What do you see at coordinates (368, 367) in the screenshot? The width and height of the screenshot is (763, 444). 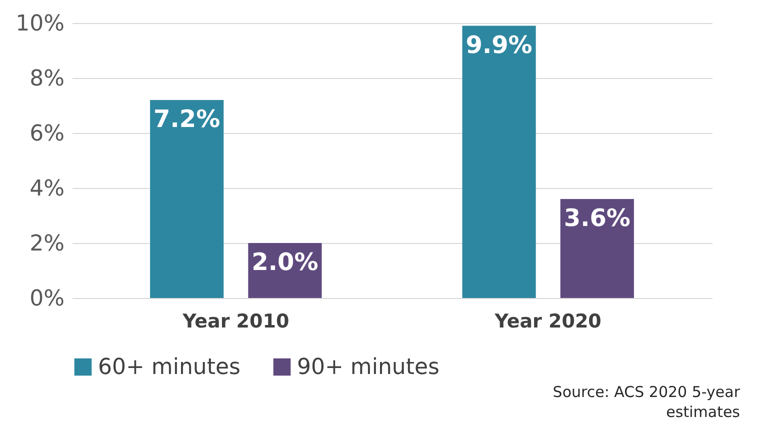 I see `legend-label: 90+ minutes` at bounding box center [368, 367].